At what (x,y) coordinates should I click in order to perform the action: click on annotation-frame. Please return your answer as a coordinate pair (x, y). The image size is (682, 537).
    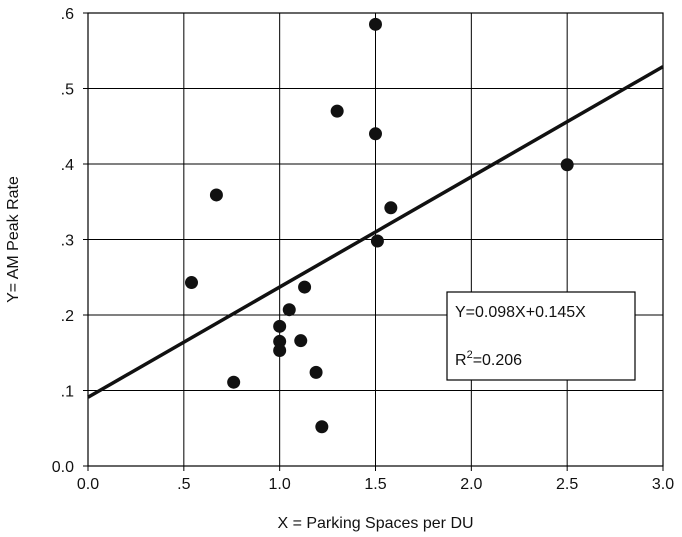
    Looking at the image, I should click on (541, 336).